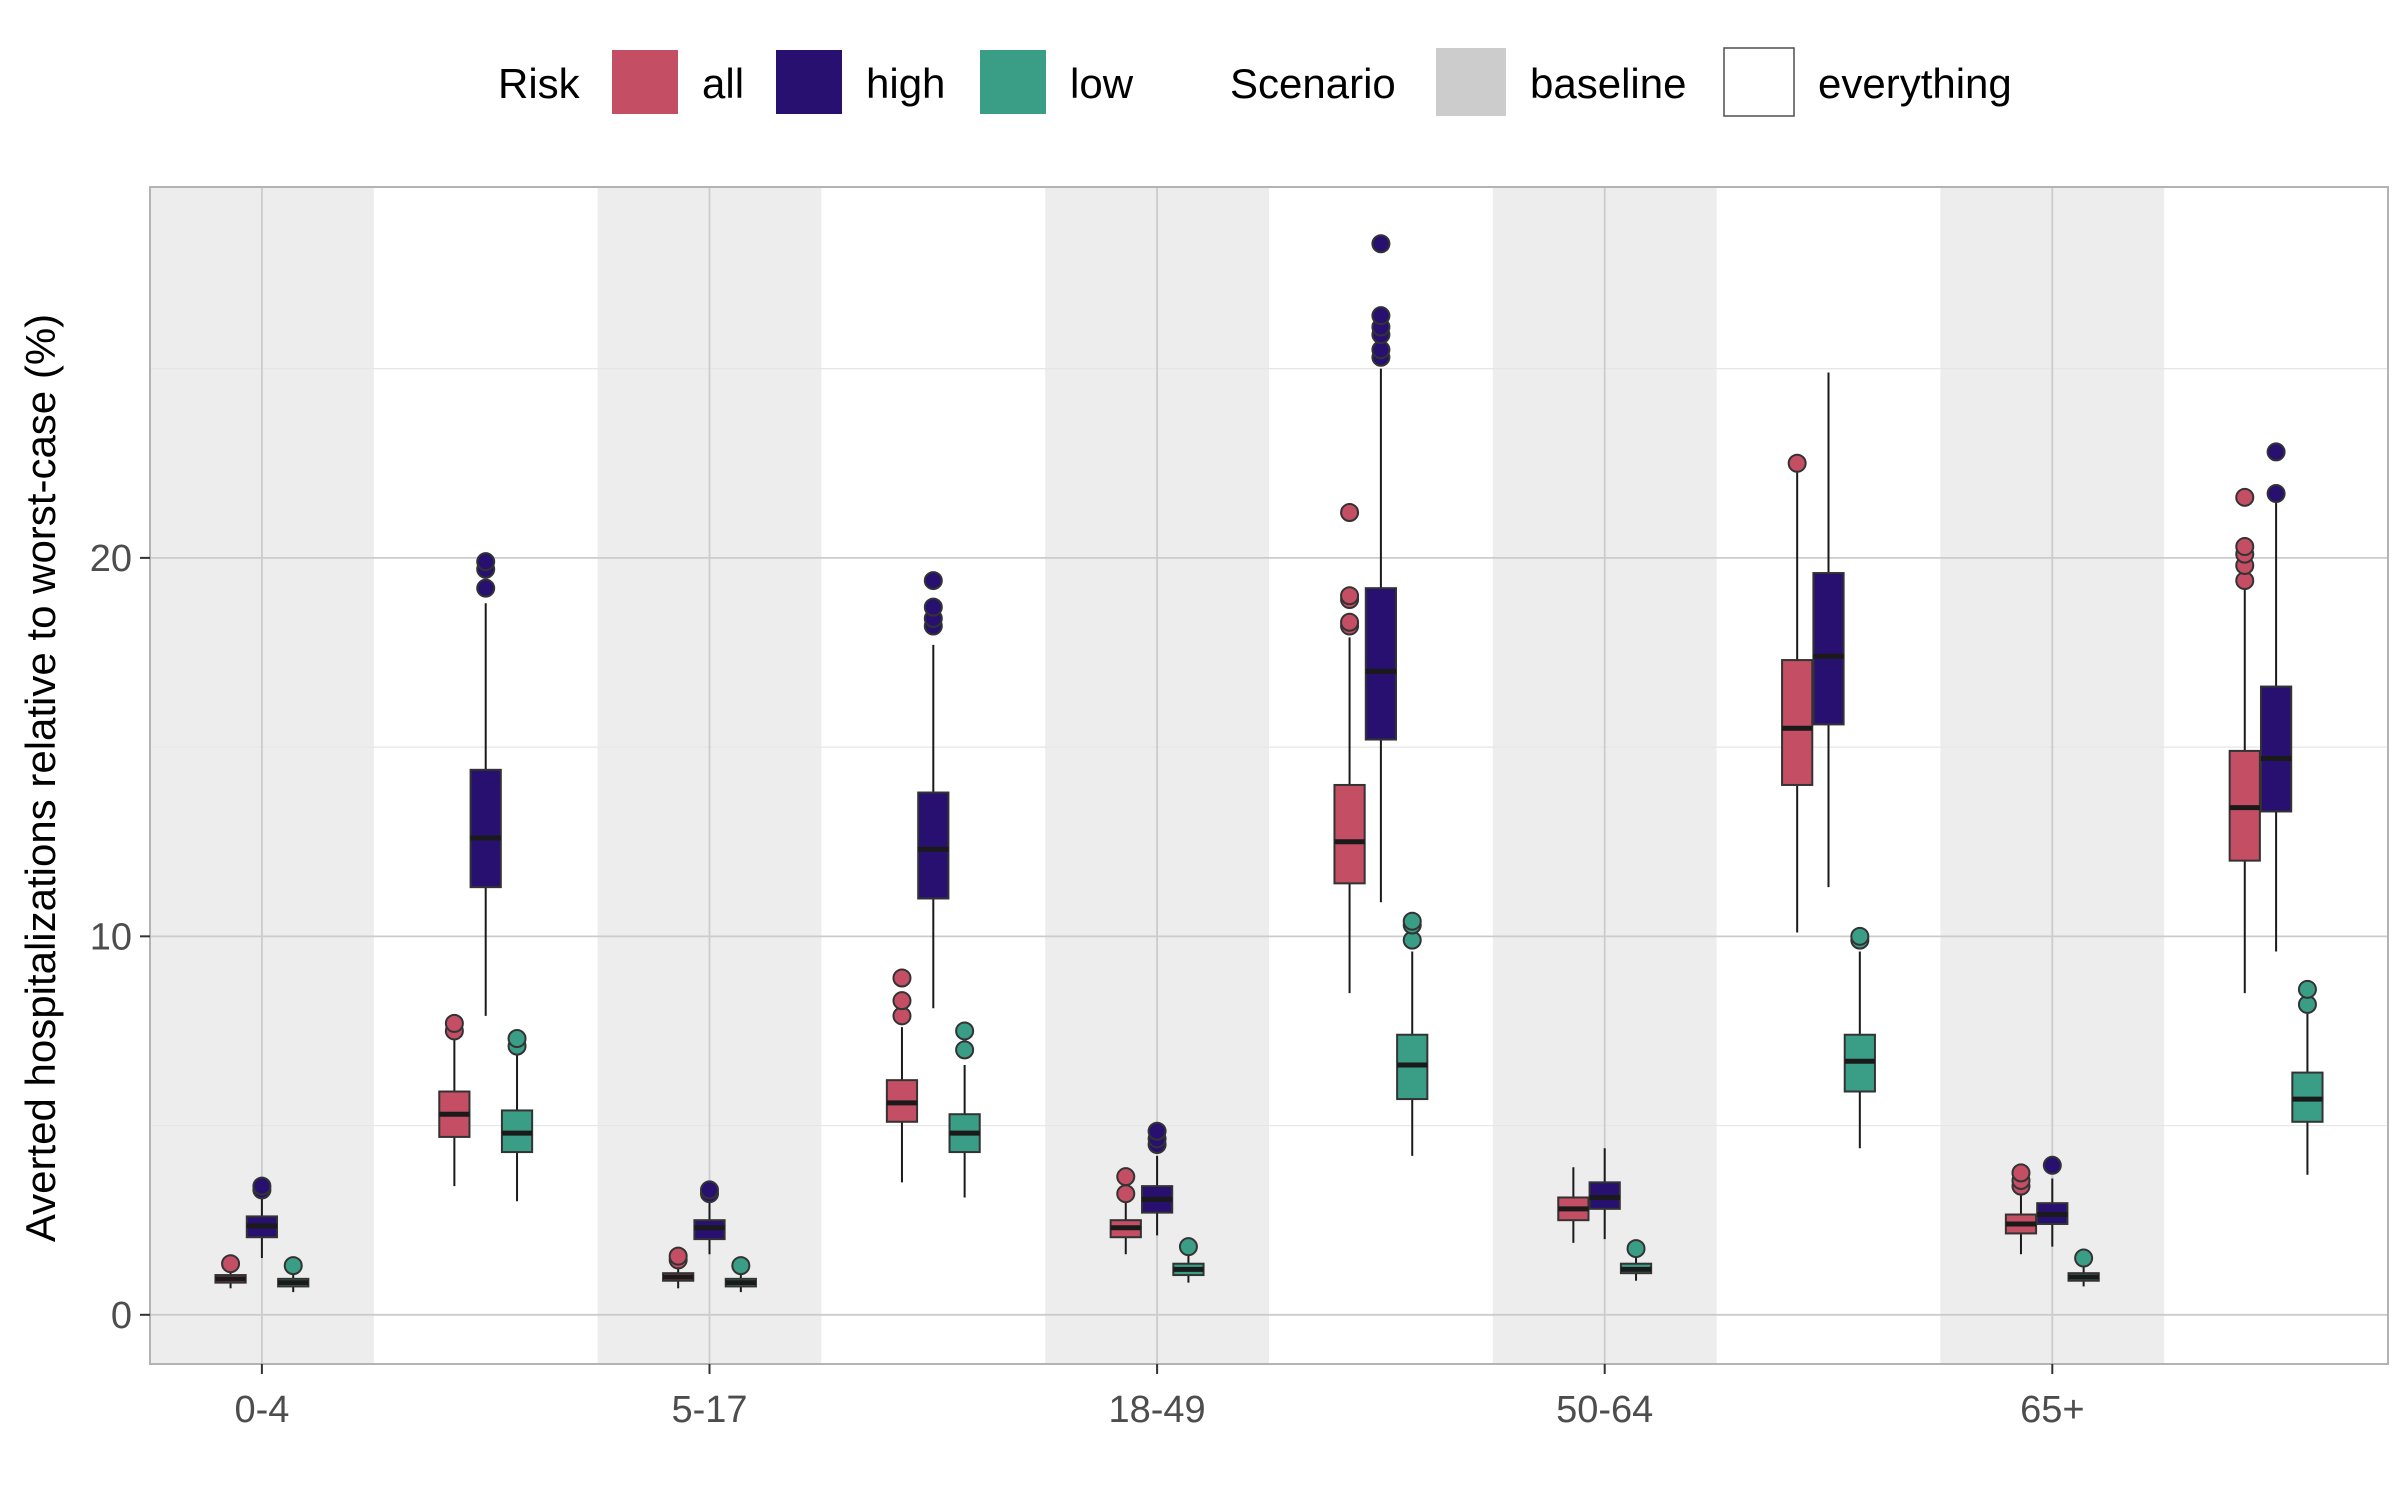  I want to click on y-tick-label: 10, so click(111, 937).